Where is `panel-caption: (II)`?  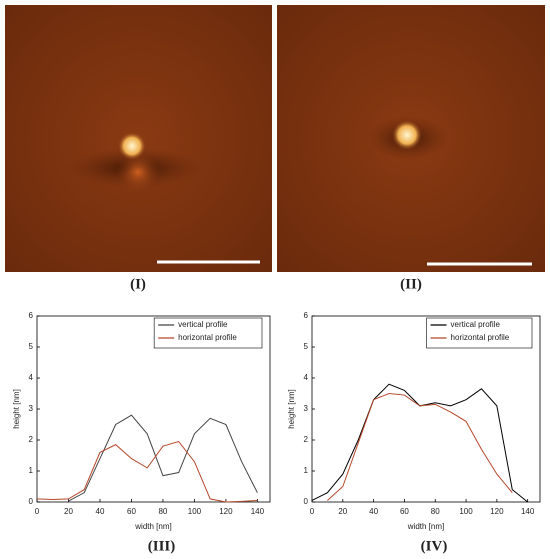 panel-caption: (II) is located at coordinates (411, 284).